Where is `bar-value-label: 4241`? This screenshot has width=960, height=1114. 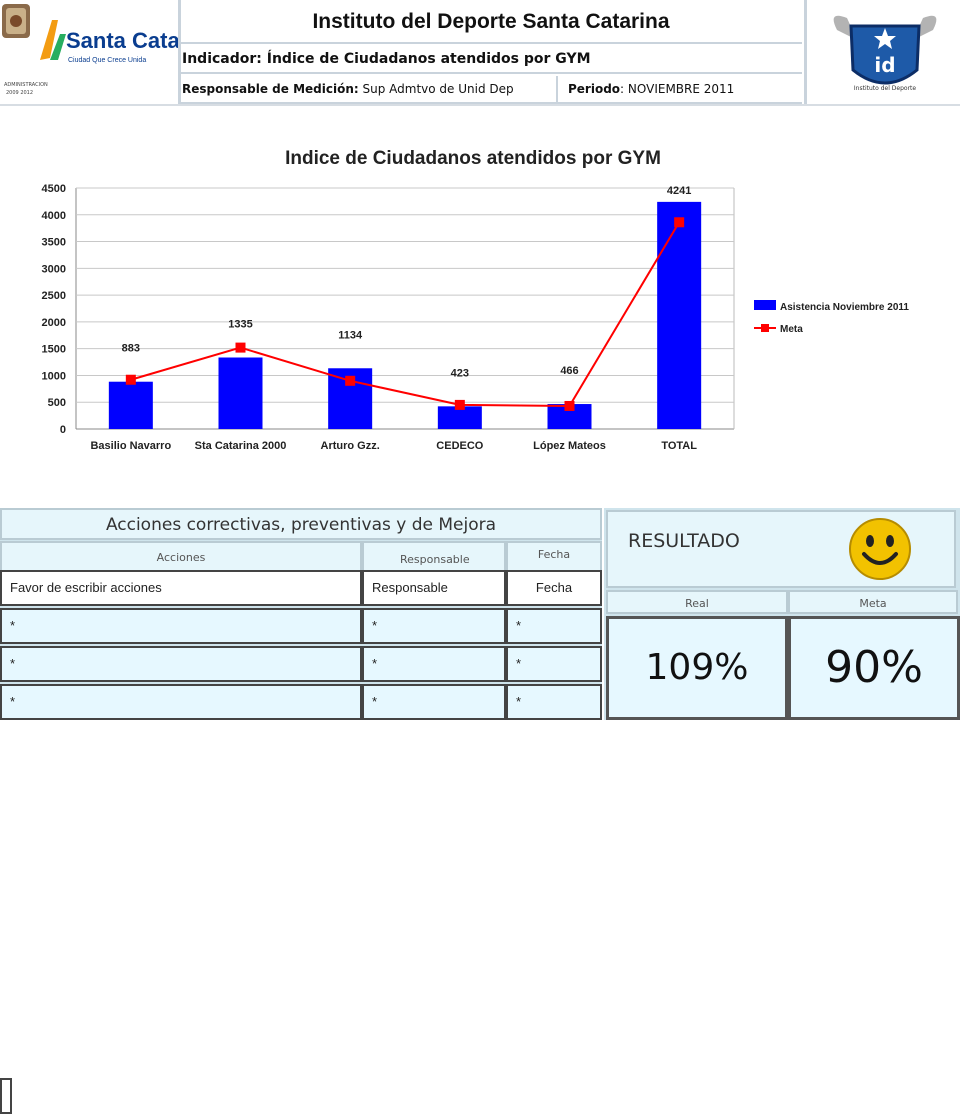
bar-value-label: 4241 is located at coordinates (679, 191).